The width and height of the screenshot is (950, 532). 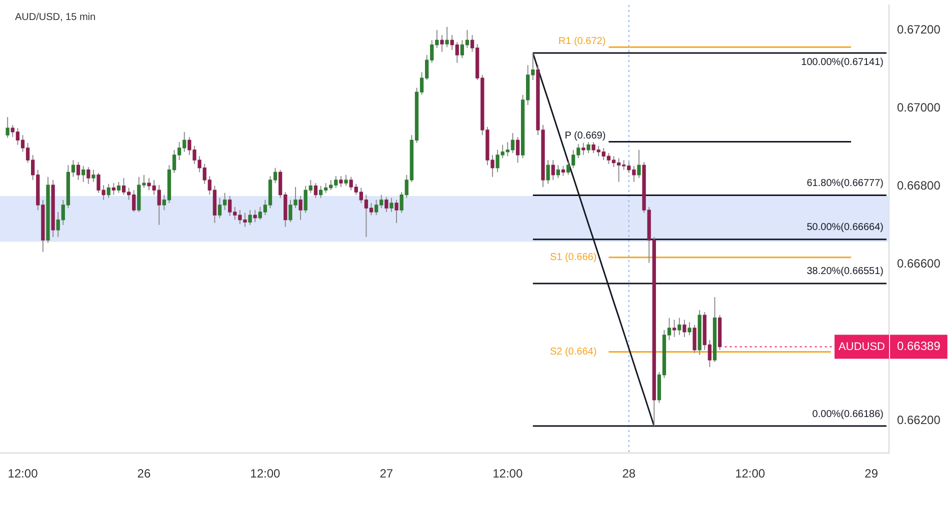 I want to click on series-label: 0.00%(0.66186), so click(x=848, y=414).